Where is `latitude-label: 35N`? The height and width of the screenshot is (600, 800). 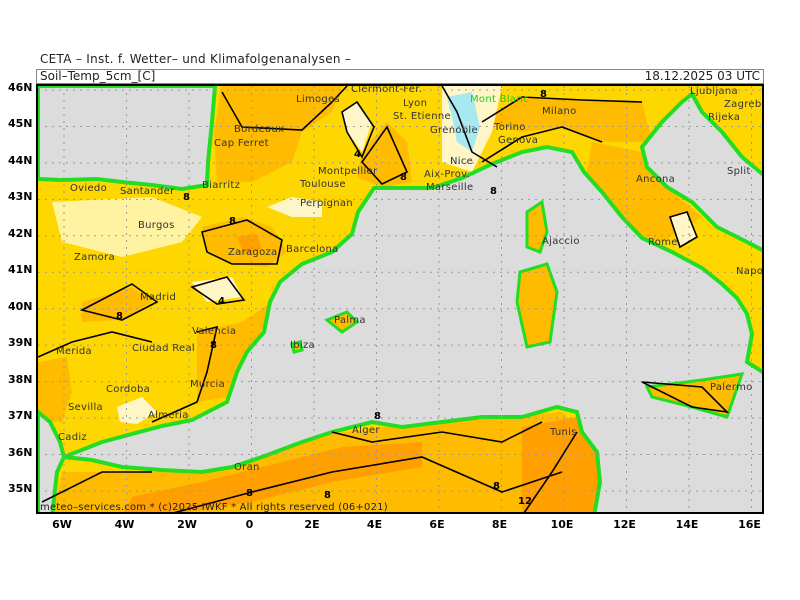 latitude-label: 35N is located at coordinates (20, 488).